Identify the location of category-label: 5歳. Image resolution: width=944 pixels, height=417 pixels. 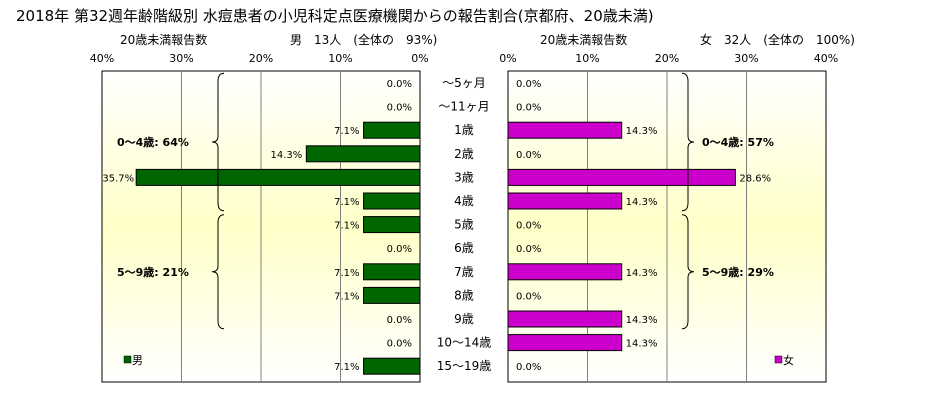
(464, 225).